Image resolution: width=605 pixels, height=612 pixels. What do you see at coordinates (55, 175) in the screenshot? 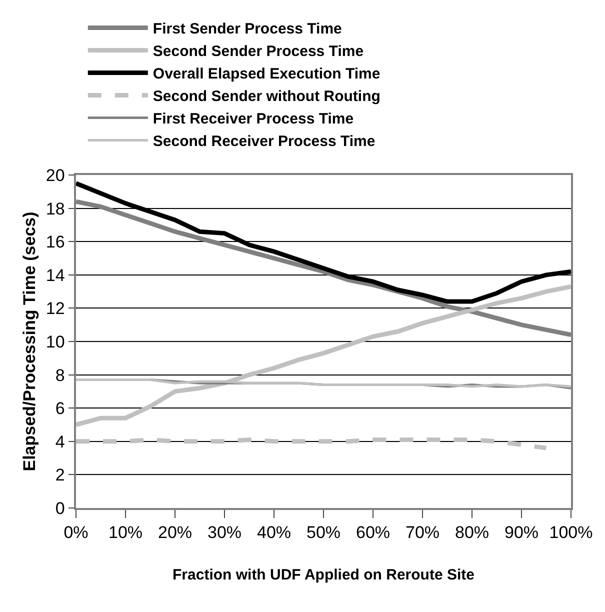
I see `y-tick-label: 20` at bounding box center [55, 175].